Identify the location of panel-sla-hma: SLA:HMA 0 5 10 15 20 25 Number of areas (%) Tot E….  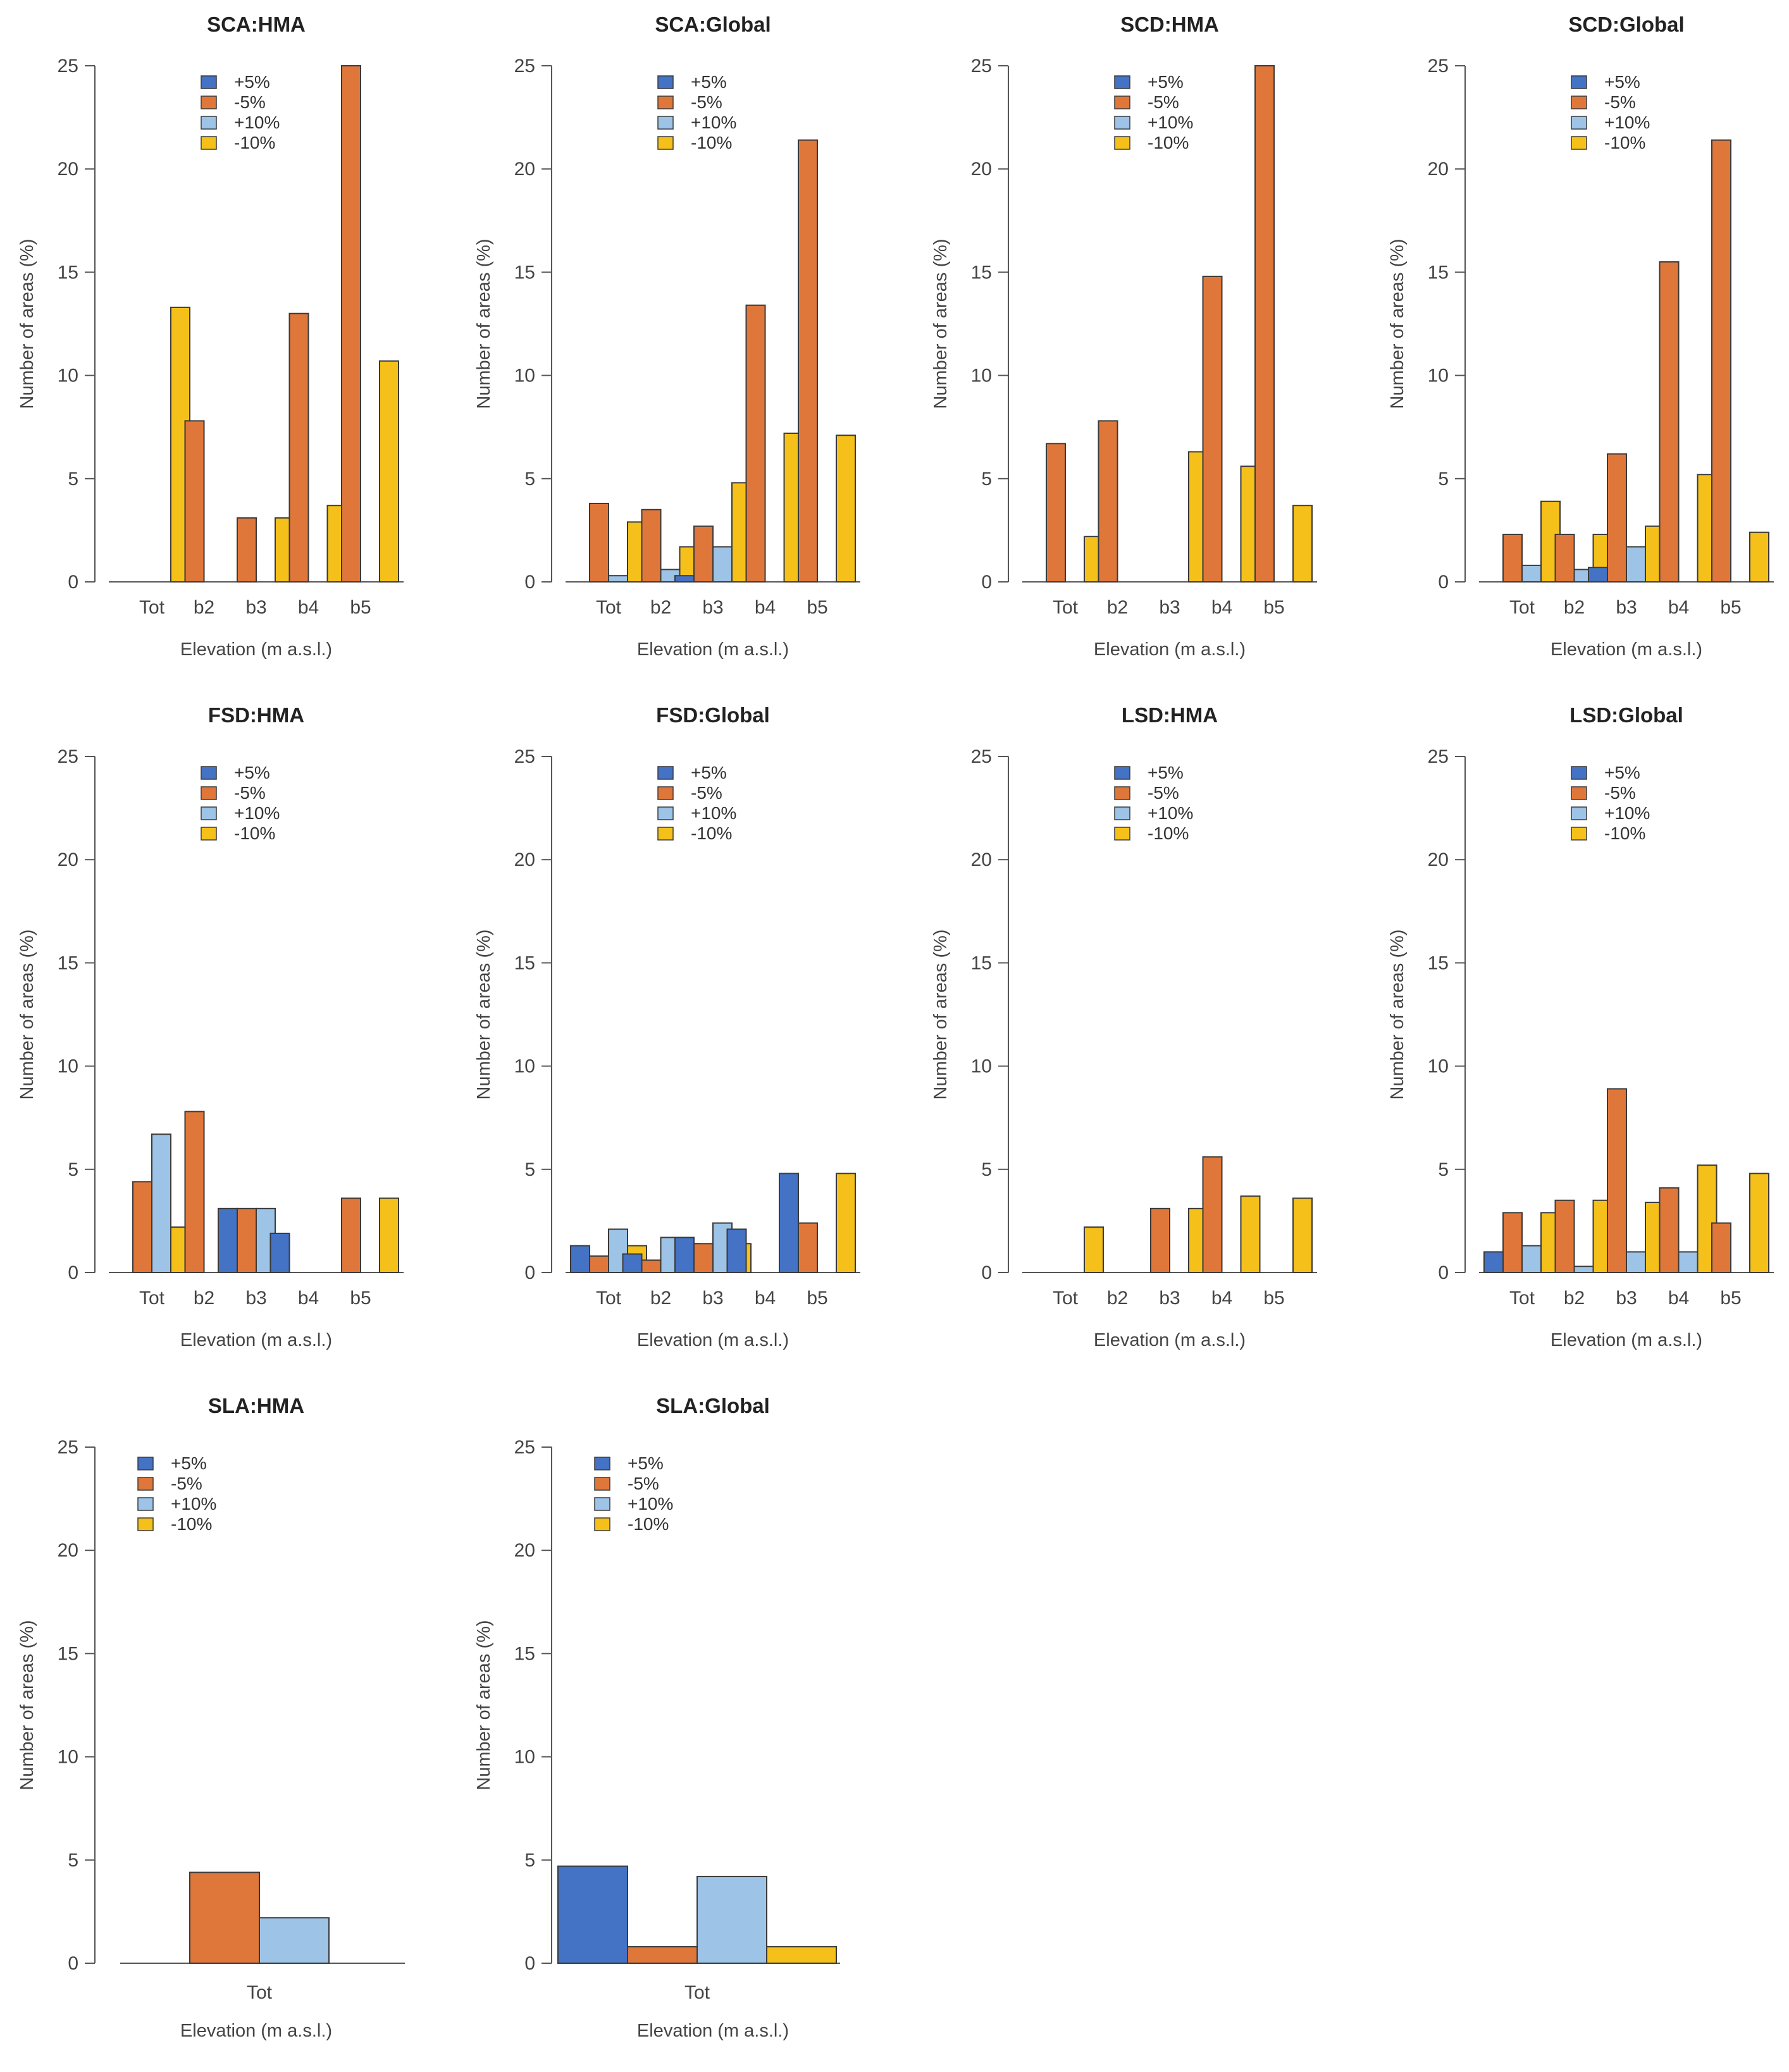
(211, 1717).